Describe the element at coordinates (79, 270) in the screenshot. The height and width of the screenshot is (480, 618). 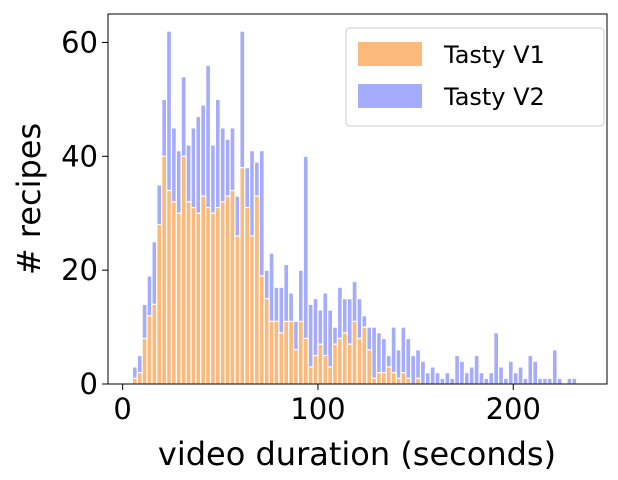
I see `y-tick-label: 20` at that location.